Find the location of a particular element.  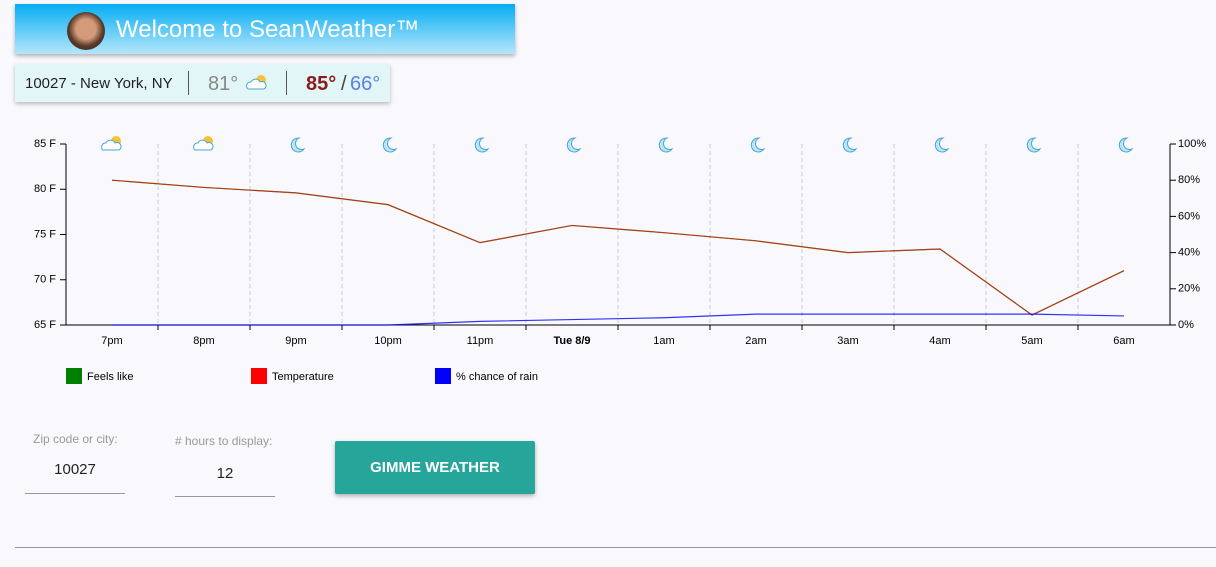

zip-label: Zip code or city: is located at coordinates (75, 439).